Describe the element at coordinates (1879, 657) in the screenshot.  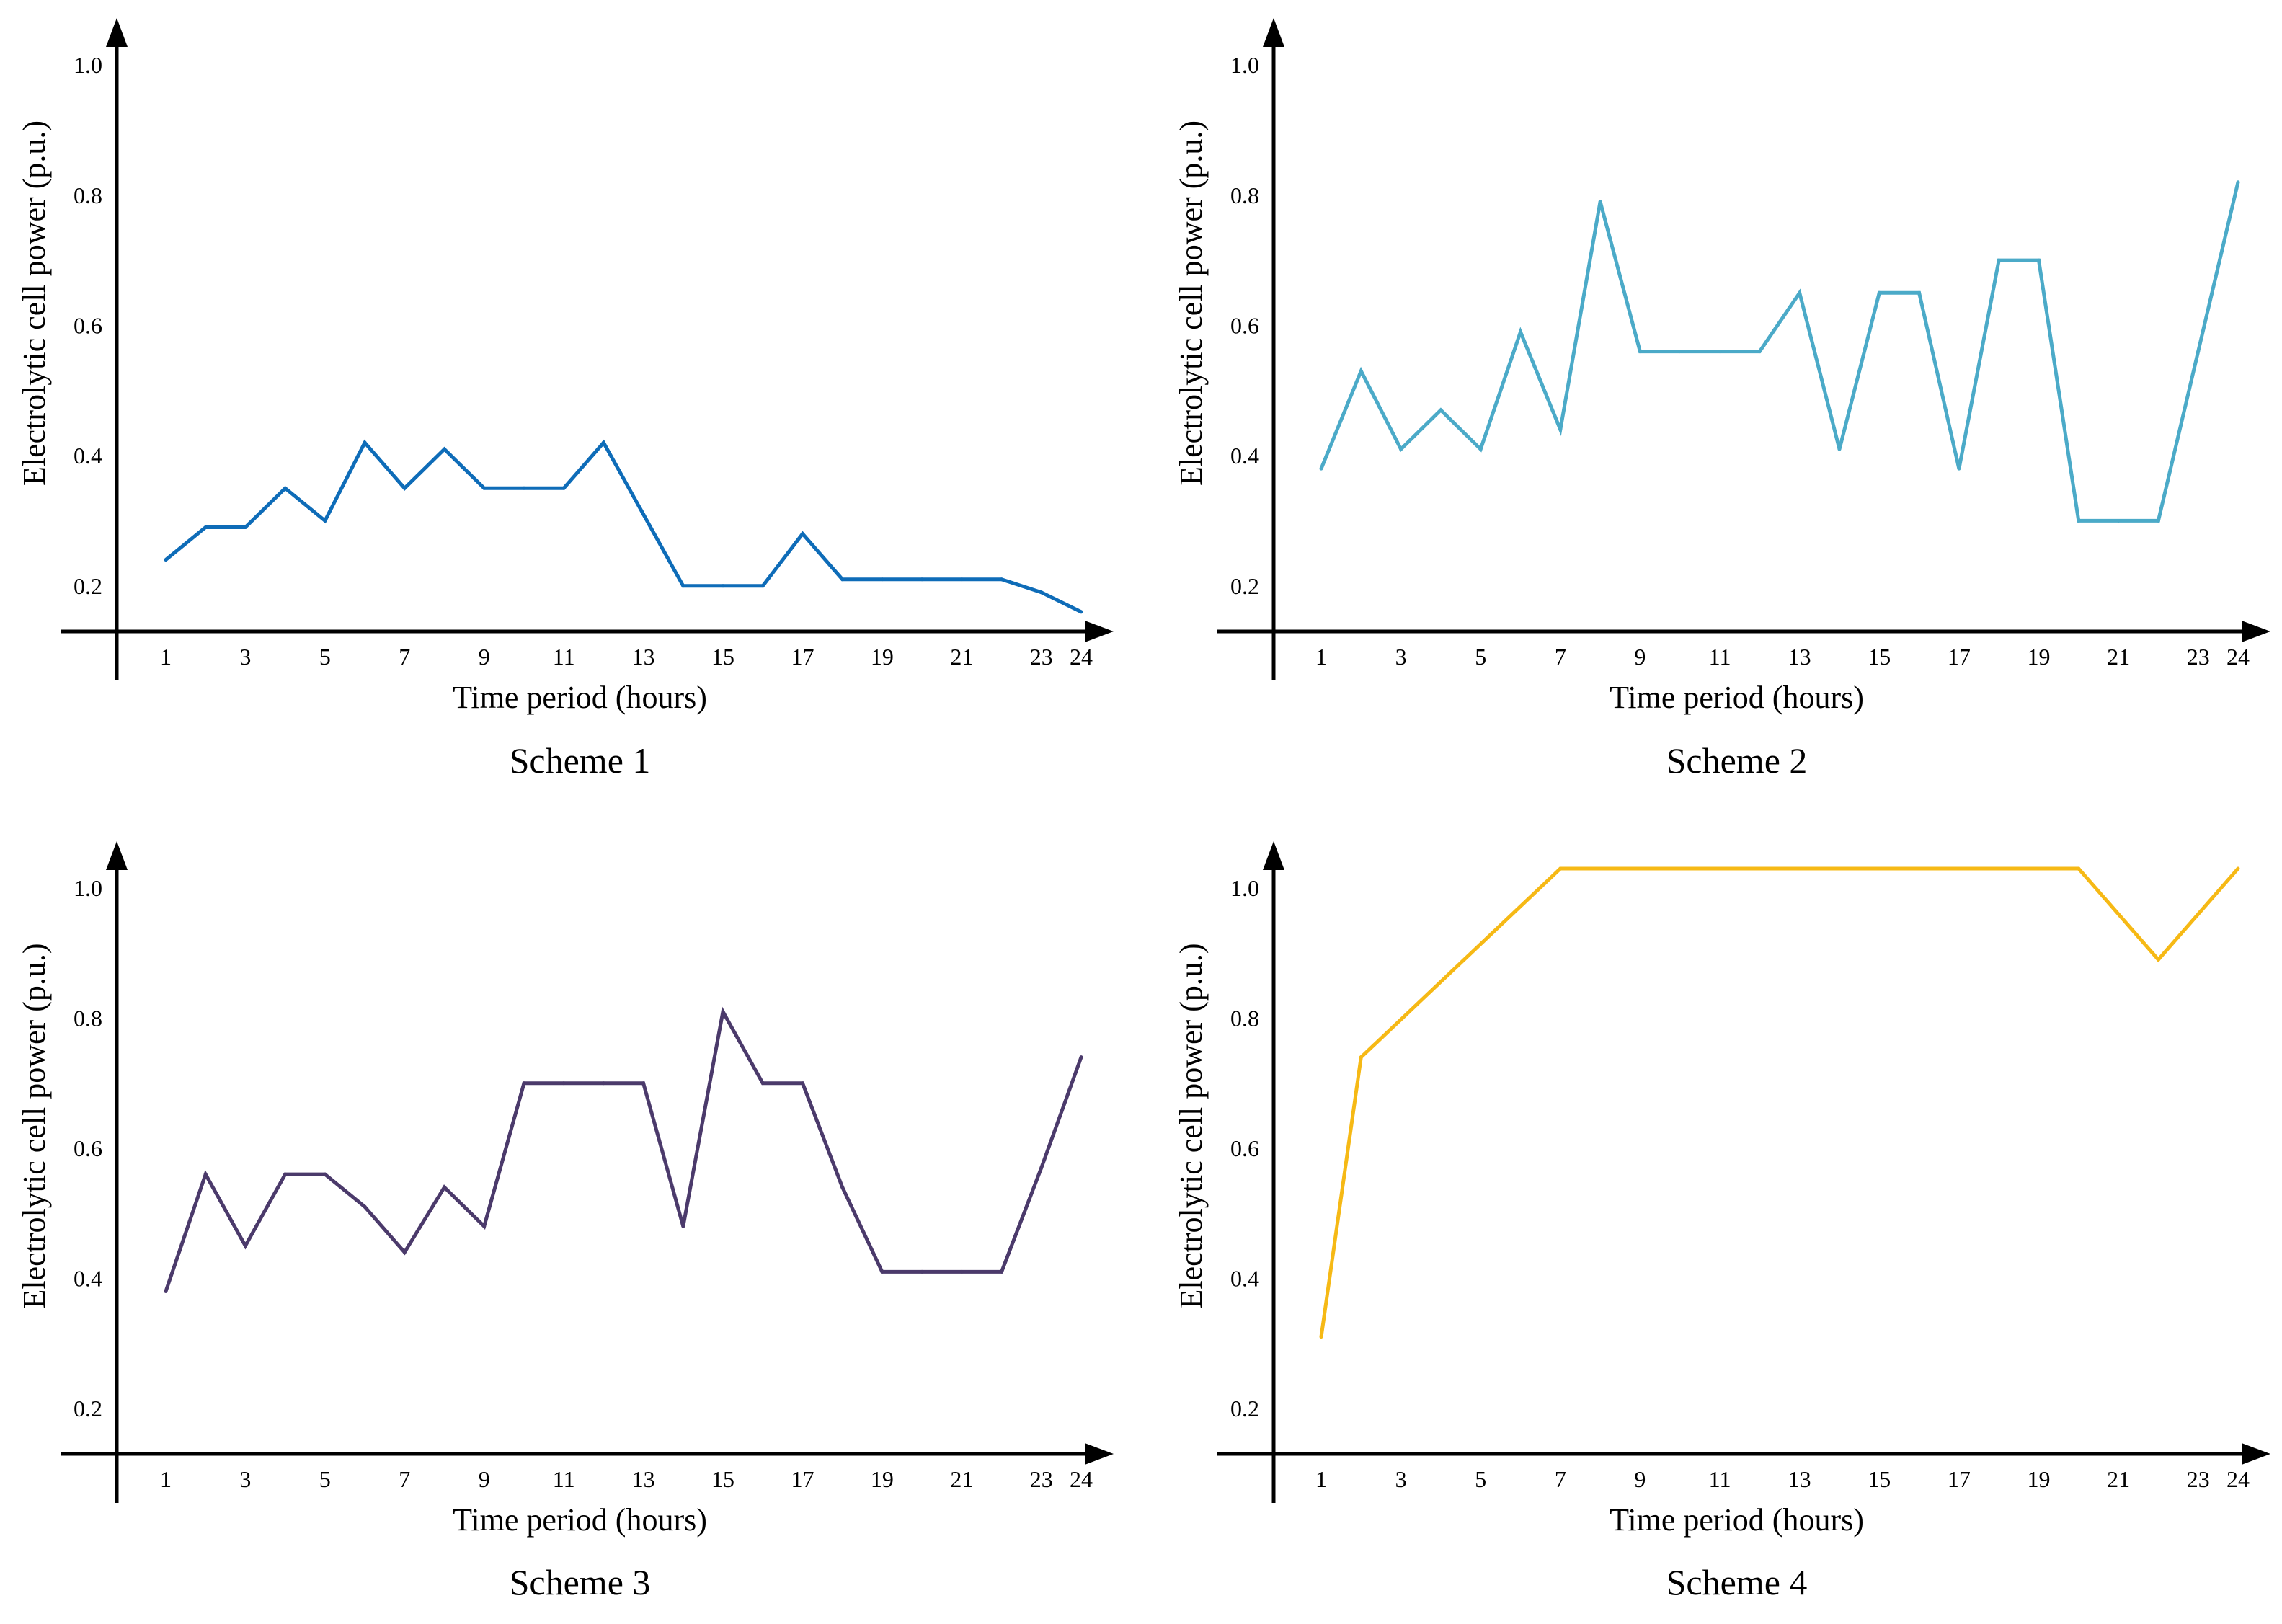
I see `x-tick-label: 15` at that location.